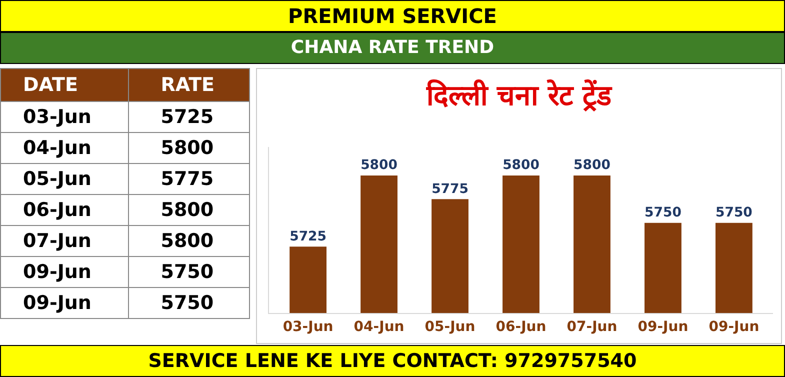 This screenshot has height=377, width=785. Describe the element at coordinates (57, 179) in the screenshot. I see `category-label: 05-Jun` at that location.